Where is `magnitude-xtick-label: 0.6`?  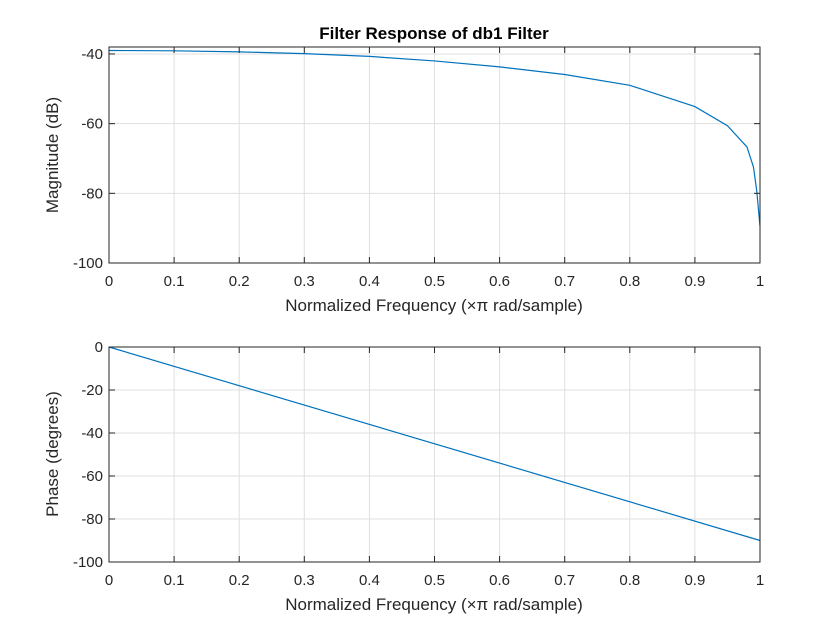
magnitude-xtick-label: 0.6 is located at coordinates (499, 281).